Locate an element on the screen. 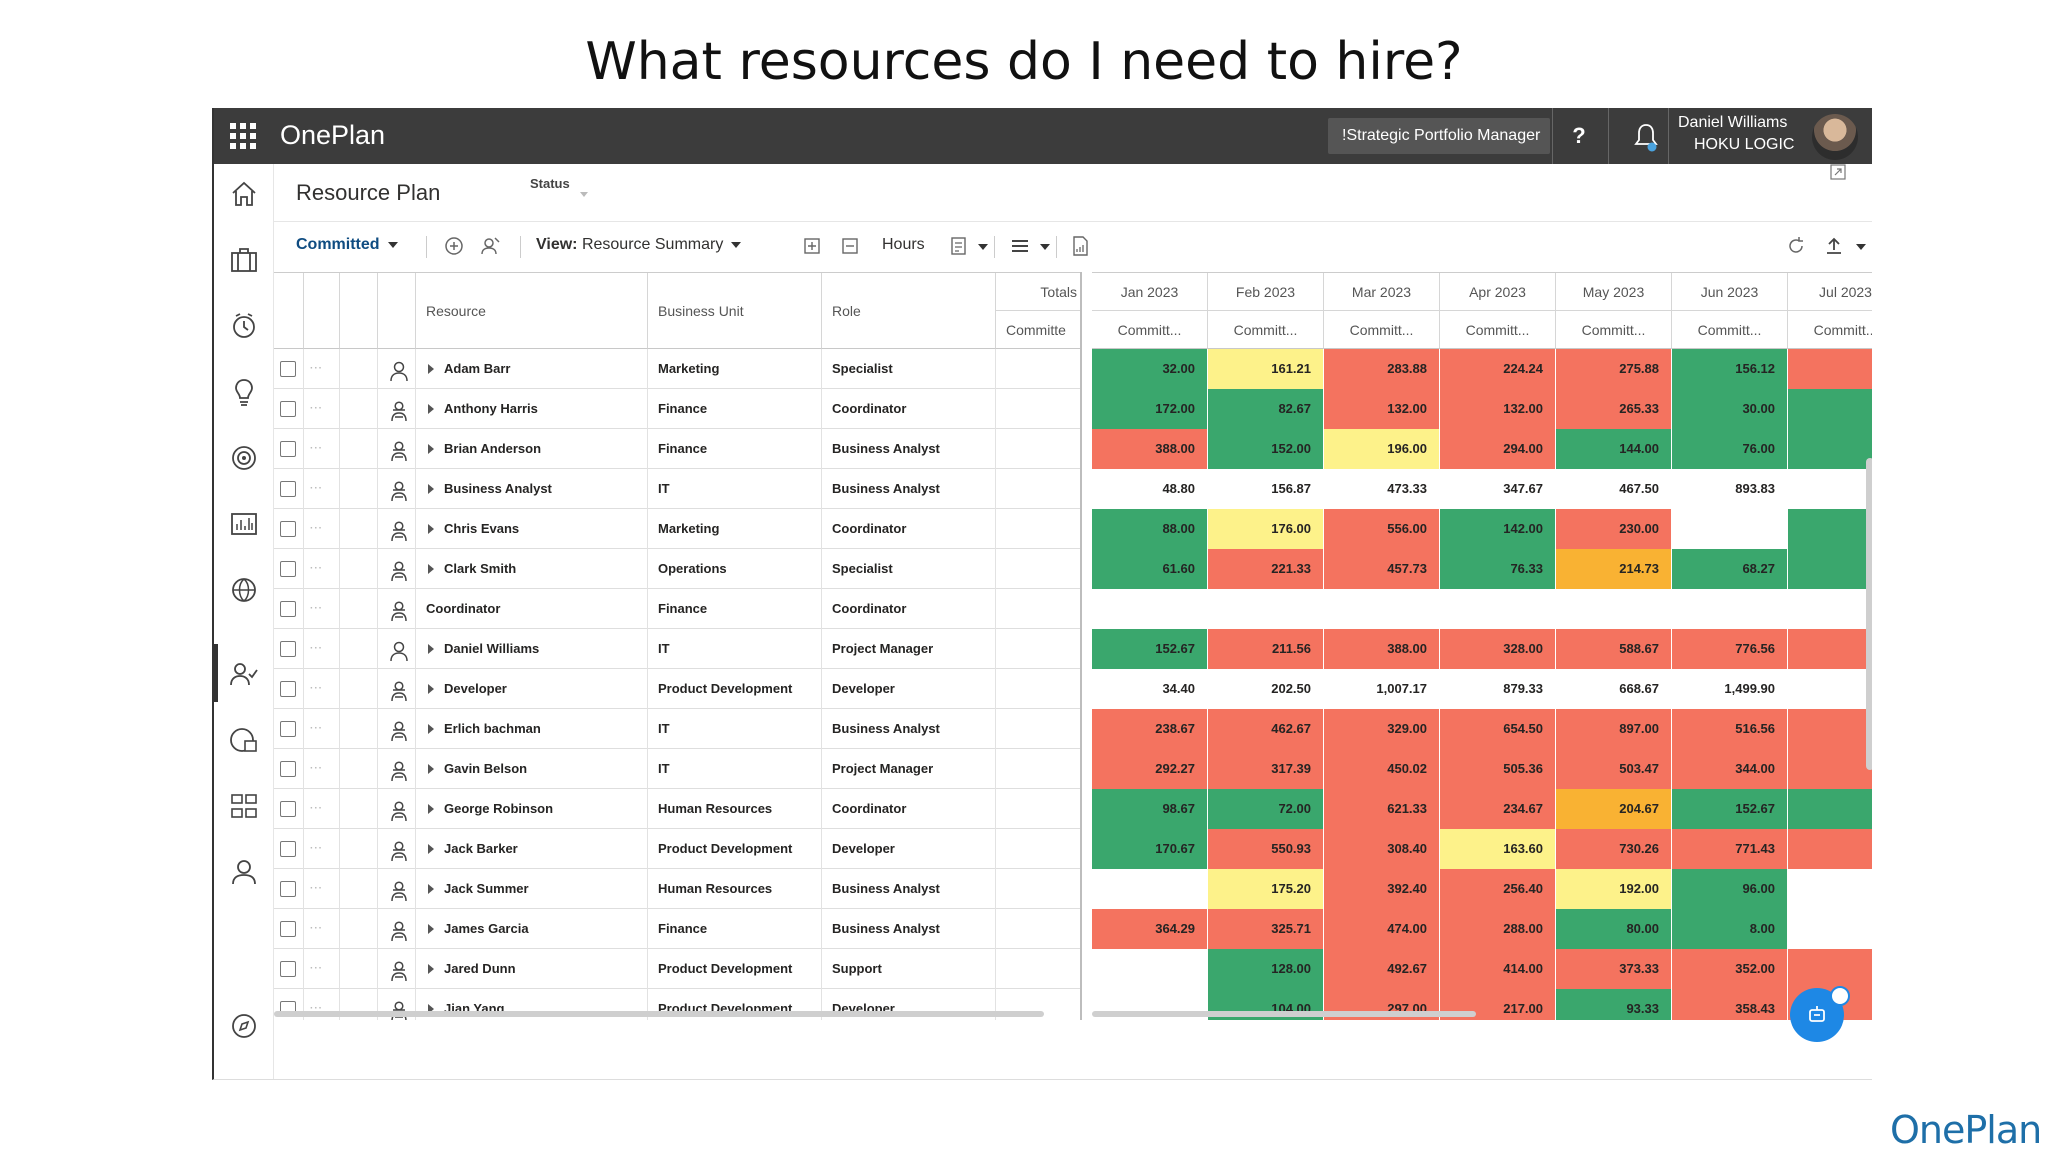  committed-hours-cell: 68.27 is located at coordinates (1730, 569).